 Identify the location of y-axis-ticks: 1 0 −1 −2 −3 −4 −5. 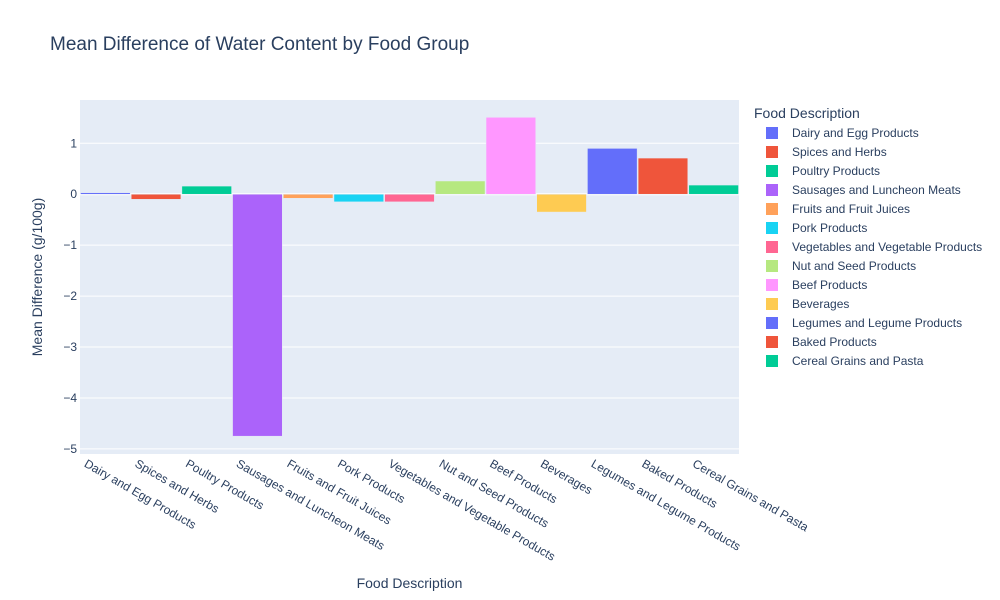
(70, 296).